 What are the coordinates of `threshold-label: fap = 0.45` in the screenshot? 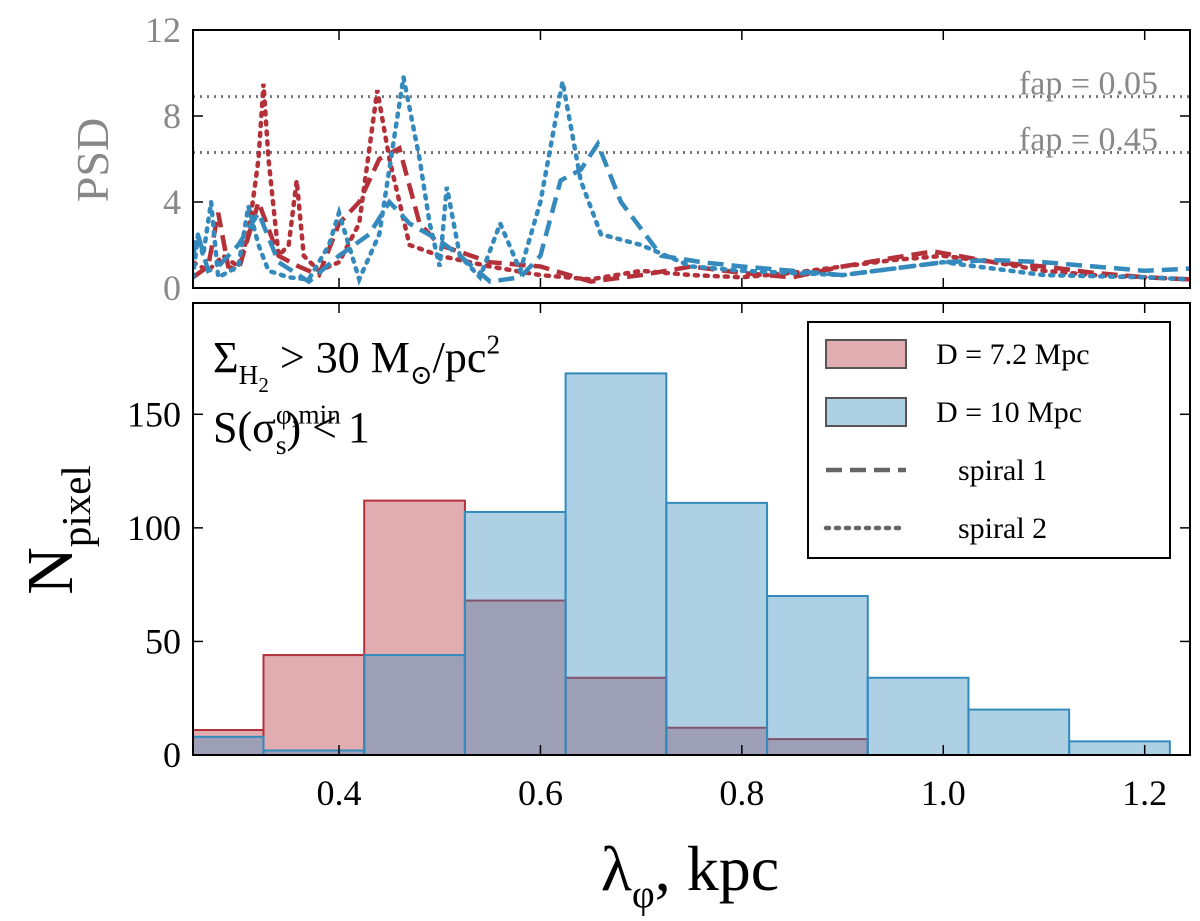 It's located at (1088, 140).